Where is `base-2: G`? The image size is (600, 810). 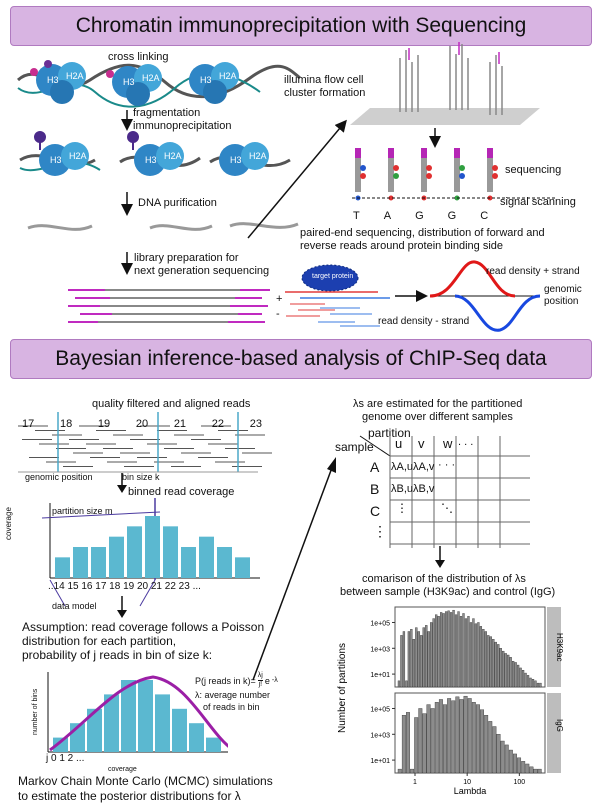 base-2: G is located at coordinates (419, 216).